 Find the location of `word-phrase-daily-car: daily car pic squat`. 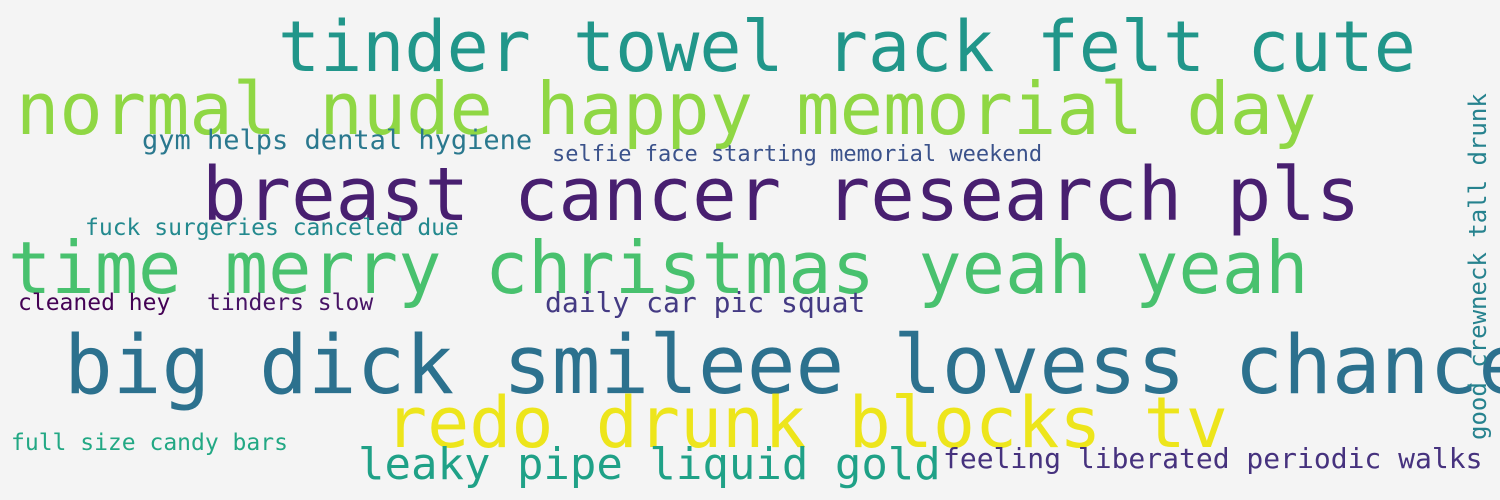

word-phrase-daily-car: daily car pic squat is located at coordinates (705, 302).